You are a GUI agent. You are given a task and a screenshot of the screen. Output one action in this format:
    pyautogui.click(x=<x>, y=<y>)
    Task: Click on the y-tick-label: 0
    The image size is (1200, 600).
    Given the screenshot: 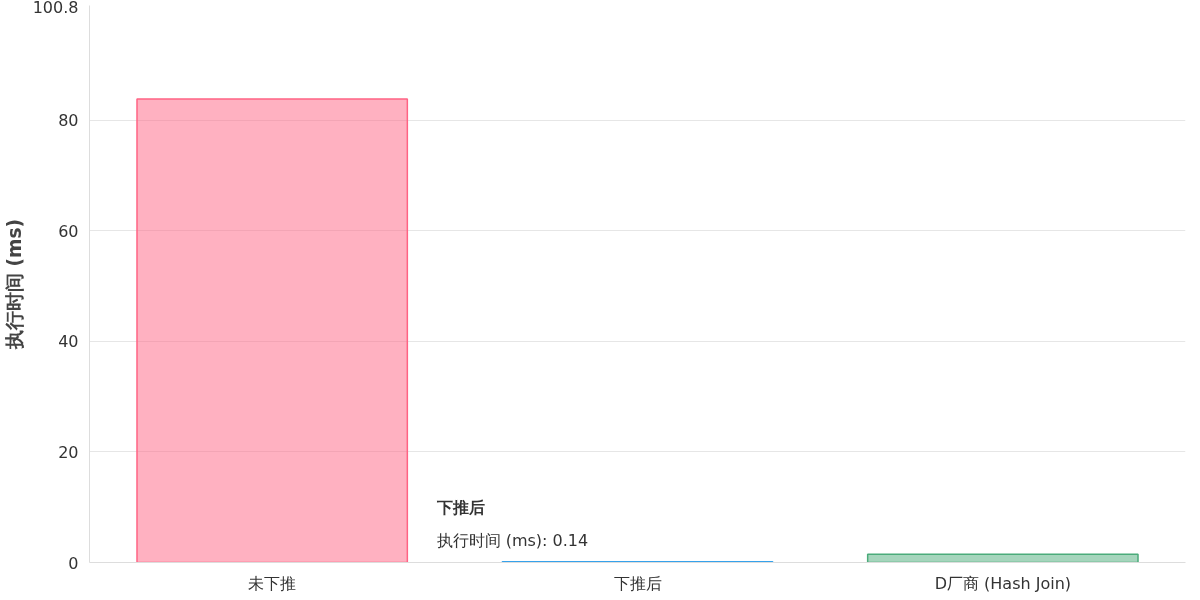 What is the action you would take?
    pyautogui.click(x=73, y=563)
    